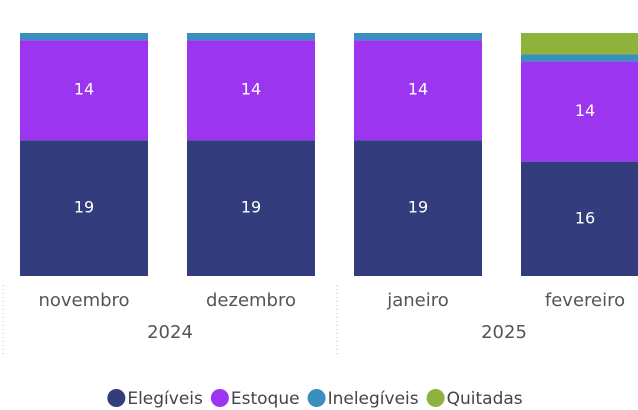  What do you see at coordinates (485, 399) in the screenshot?
I see `legend-label: Quitadas` at bounding box center [485, 399].